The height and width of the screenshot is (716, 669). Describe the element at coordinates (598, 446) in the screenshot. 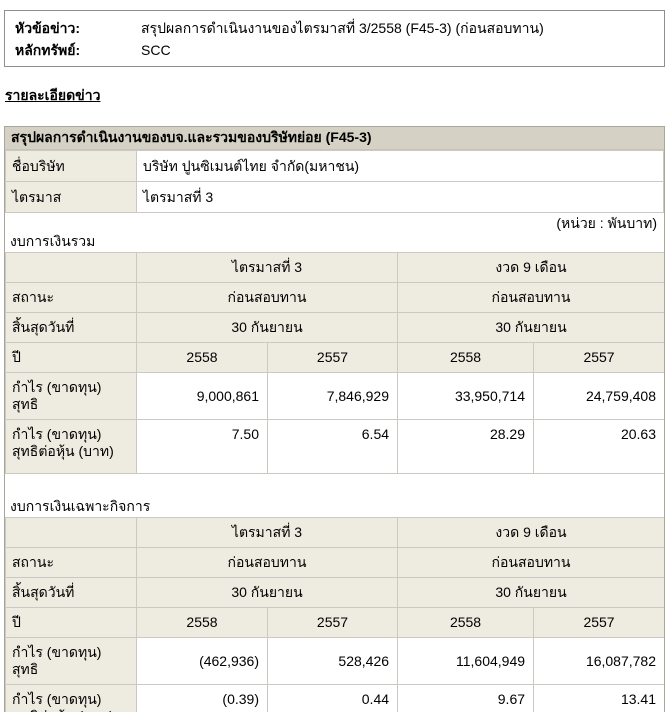

I see `eps-value-cell: 20.63` at that location.